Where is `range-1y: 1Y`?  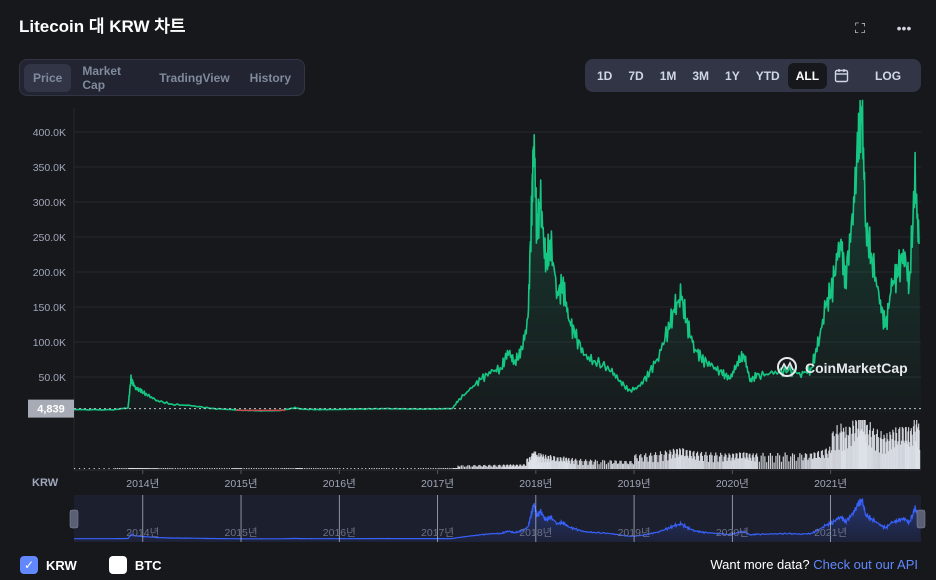
range-1y: 1Y is located at coordinates (732, 75).